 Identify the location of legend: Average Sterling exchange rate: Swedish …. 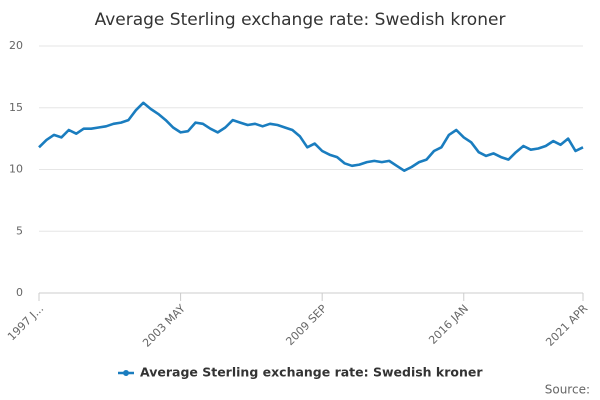
(300, 372).